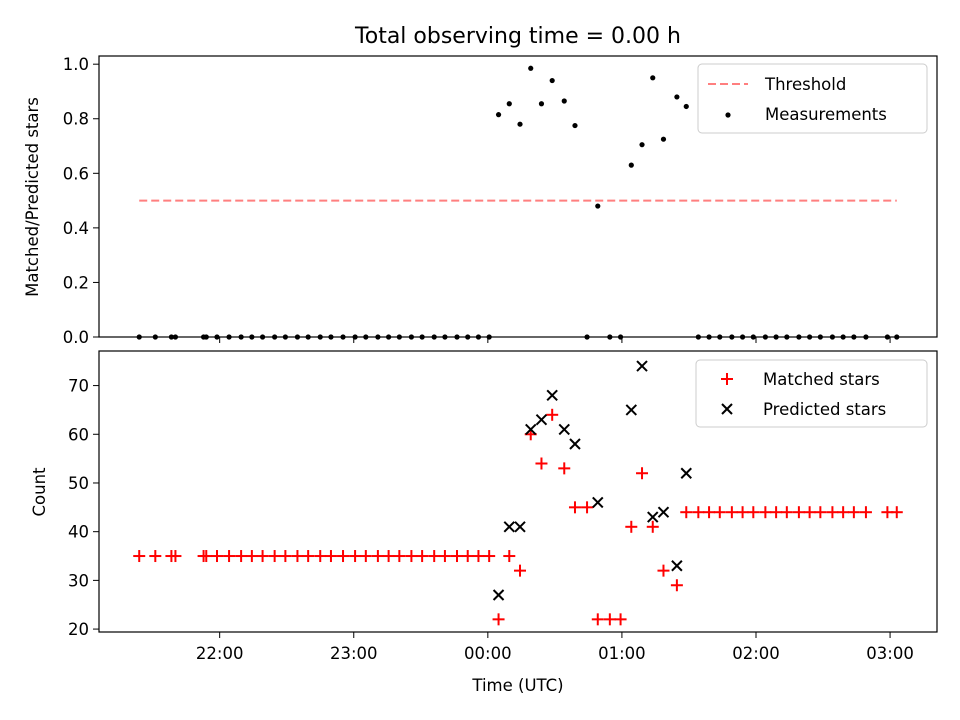 The image size is (960, 720). What do you see at coordinates (517, 685) in the screenshot?
I see `bottom-xlabel: Time (UTC)` at bounding box center [517, 685].